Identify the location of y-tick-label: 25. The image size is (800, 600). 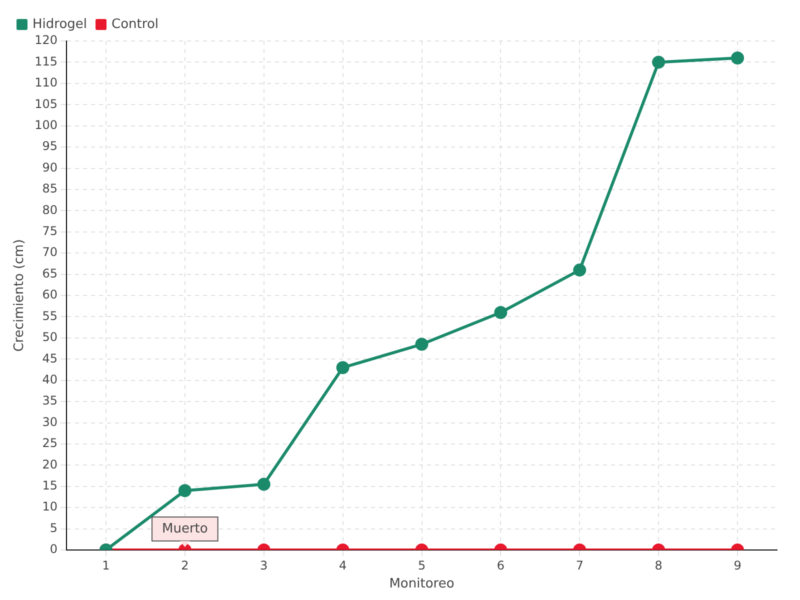
(50, 443).